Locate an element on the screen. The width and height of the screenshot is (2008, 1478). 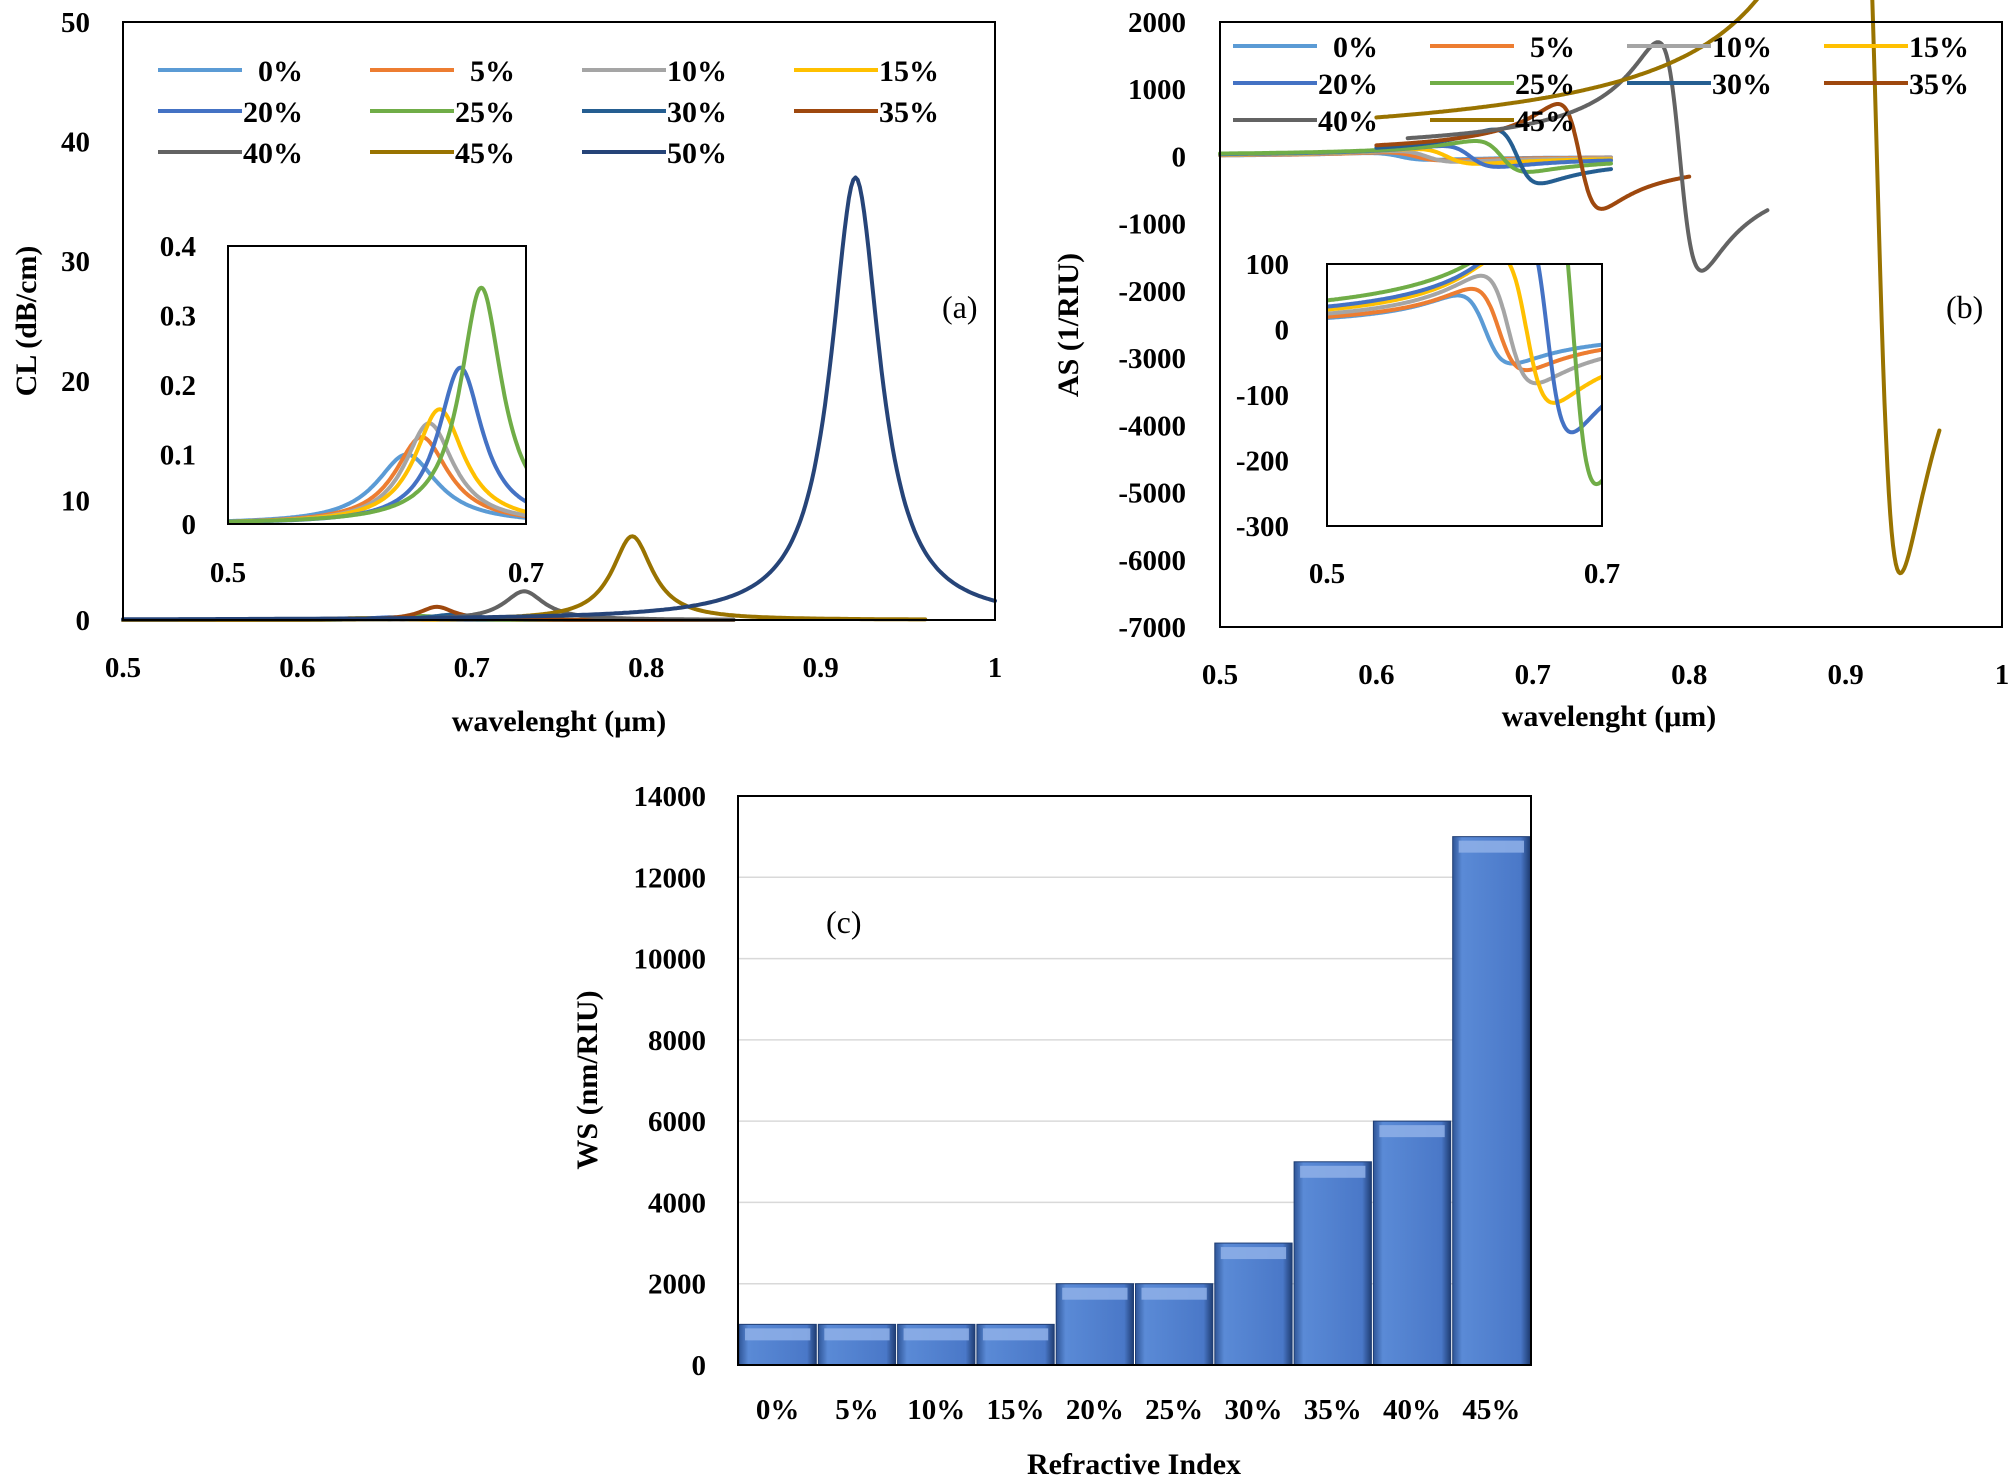
chart-a-legend: 0% 5% 10% 15% 20% 25% 30% 35% 40% 45% 50% is located at coordinates (548, 112).